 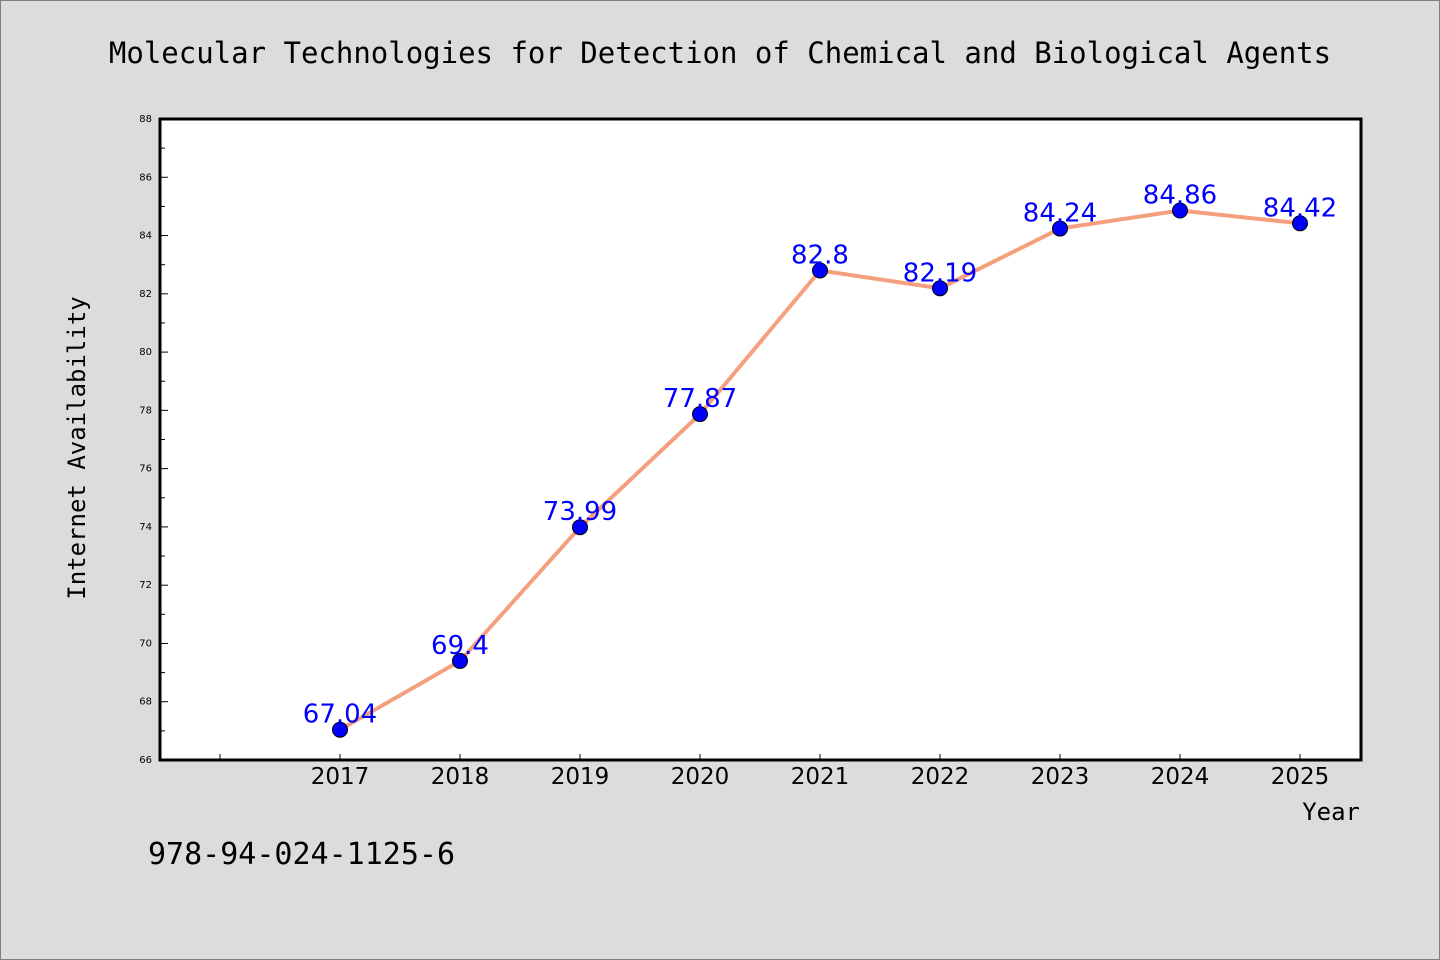 What do you see at coordinates (460, 646) in the screenshot?
I see `data-label: 69.4` at bounding box center [460, 646].